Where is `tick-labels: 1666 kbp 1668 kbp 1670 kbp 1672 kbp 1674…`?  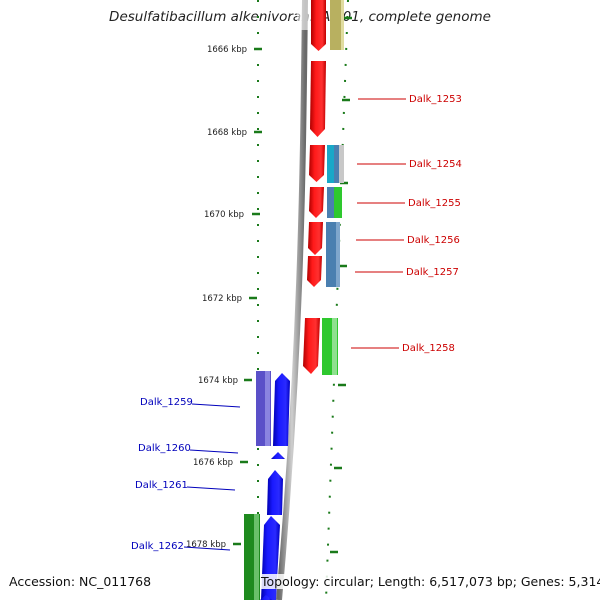
tick-labels: 1666 kbp 1668 kbp 1670 kbp 1672 kbp 1674… is located at coordinates (216, 297).